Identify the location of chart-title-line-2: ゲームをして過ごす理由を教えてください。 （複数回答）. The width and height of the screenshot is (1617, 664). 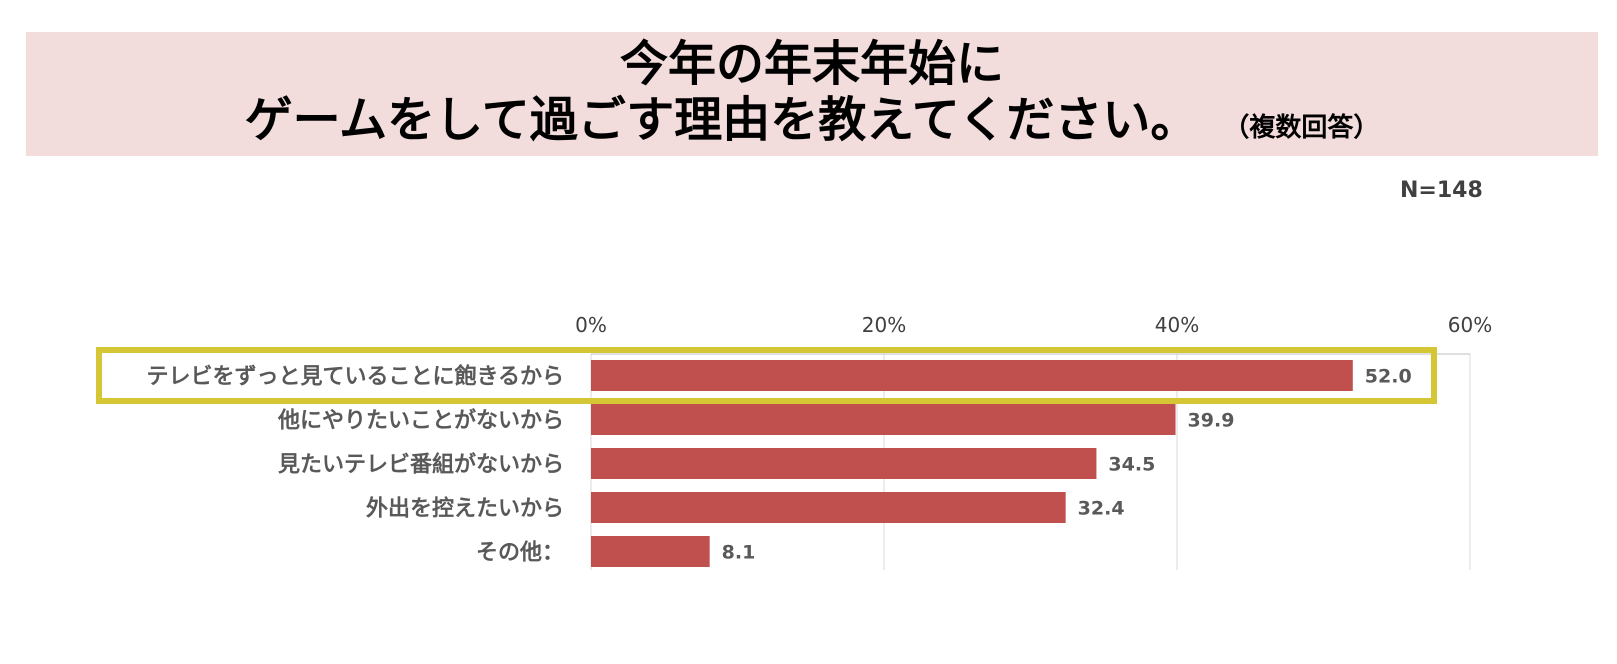
(812, 124).